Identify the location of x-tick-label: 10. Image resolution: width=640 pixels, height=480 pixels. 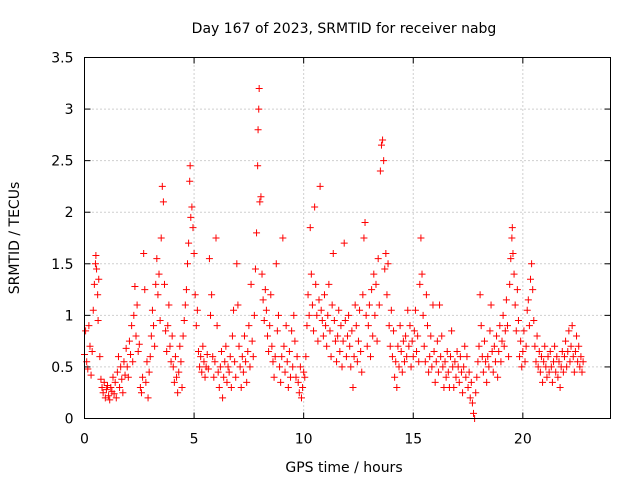
(304, 440).